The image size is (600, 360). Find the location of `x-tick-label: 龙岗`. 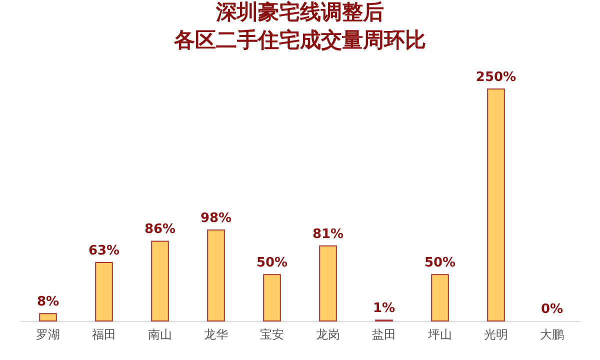

x-tick-label: 龙岗 is located at coordinates (328, 335).